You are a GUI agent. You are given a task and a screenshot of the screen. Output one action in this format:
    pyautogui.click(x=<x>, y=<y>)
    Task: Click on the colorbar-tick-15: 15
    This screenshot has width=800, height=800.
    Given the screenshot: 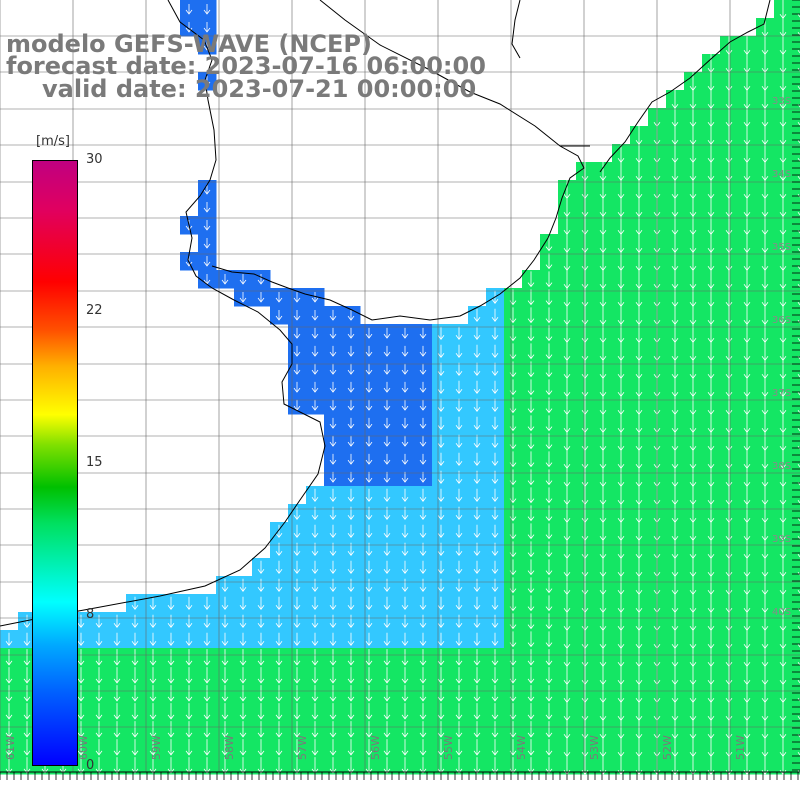 What is the action you would take?
    pyautogui.click(x=94, y=462)
    